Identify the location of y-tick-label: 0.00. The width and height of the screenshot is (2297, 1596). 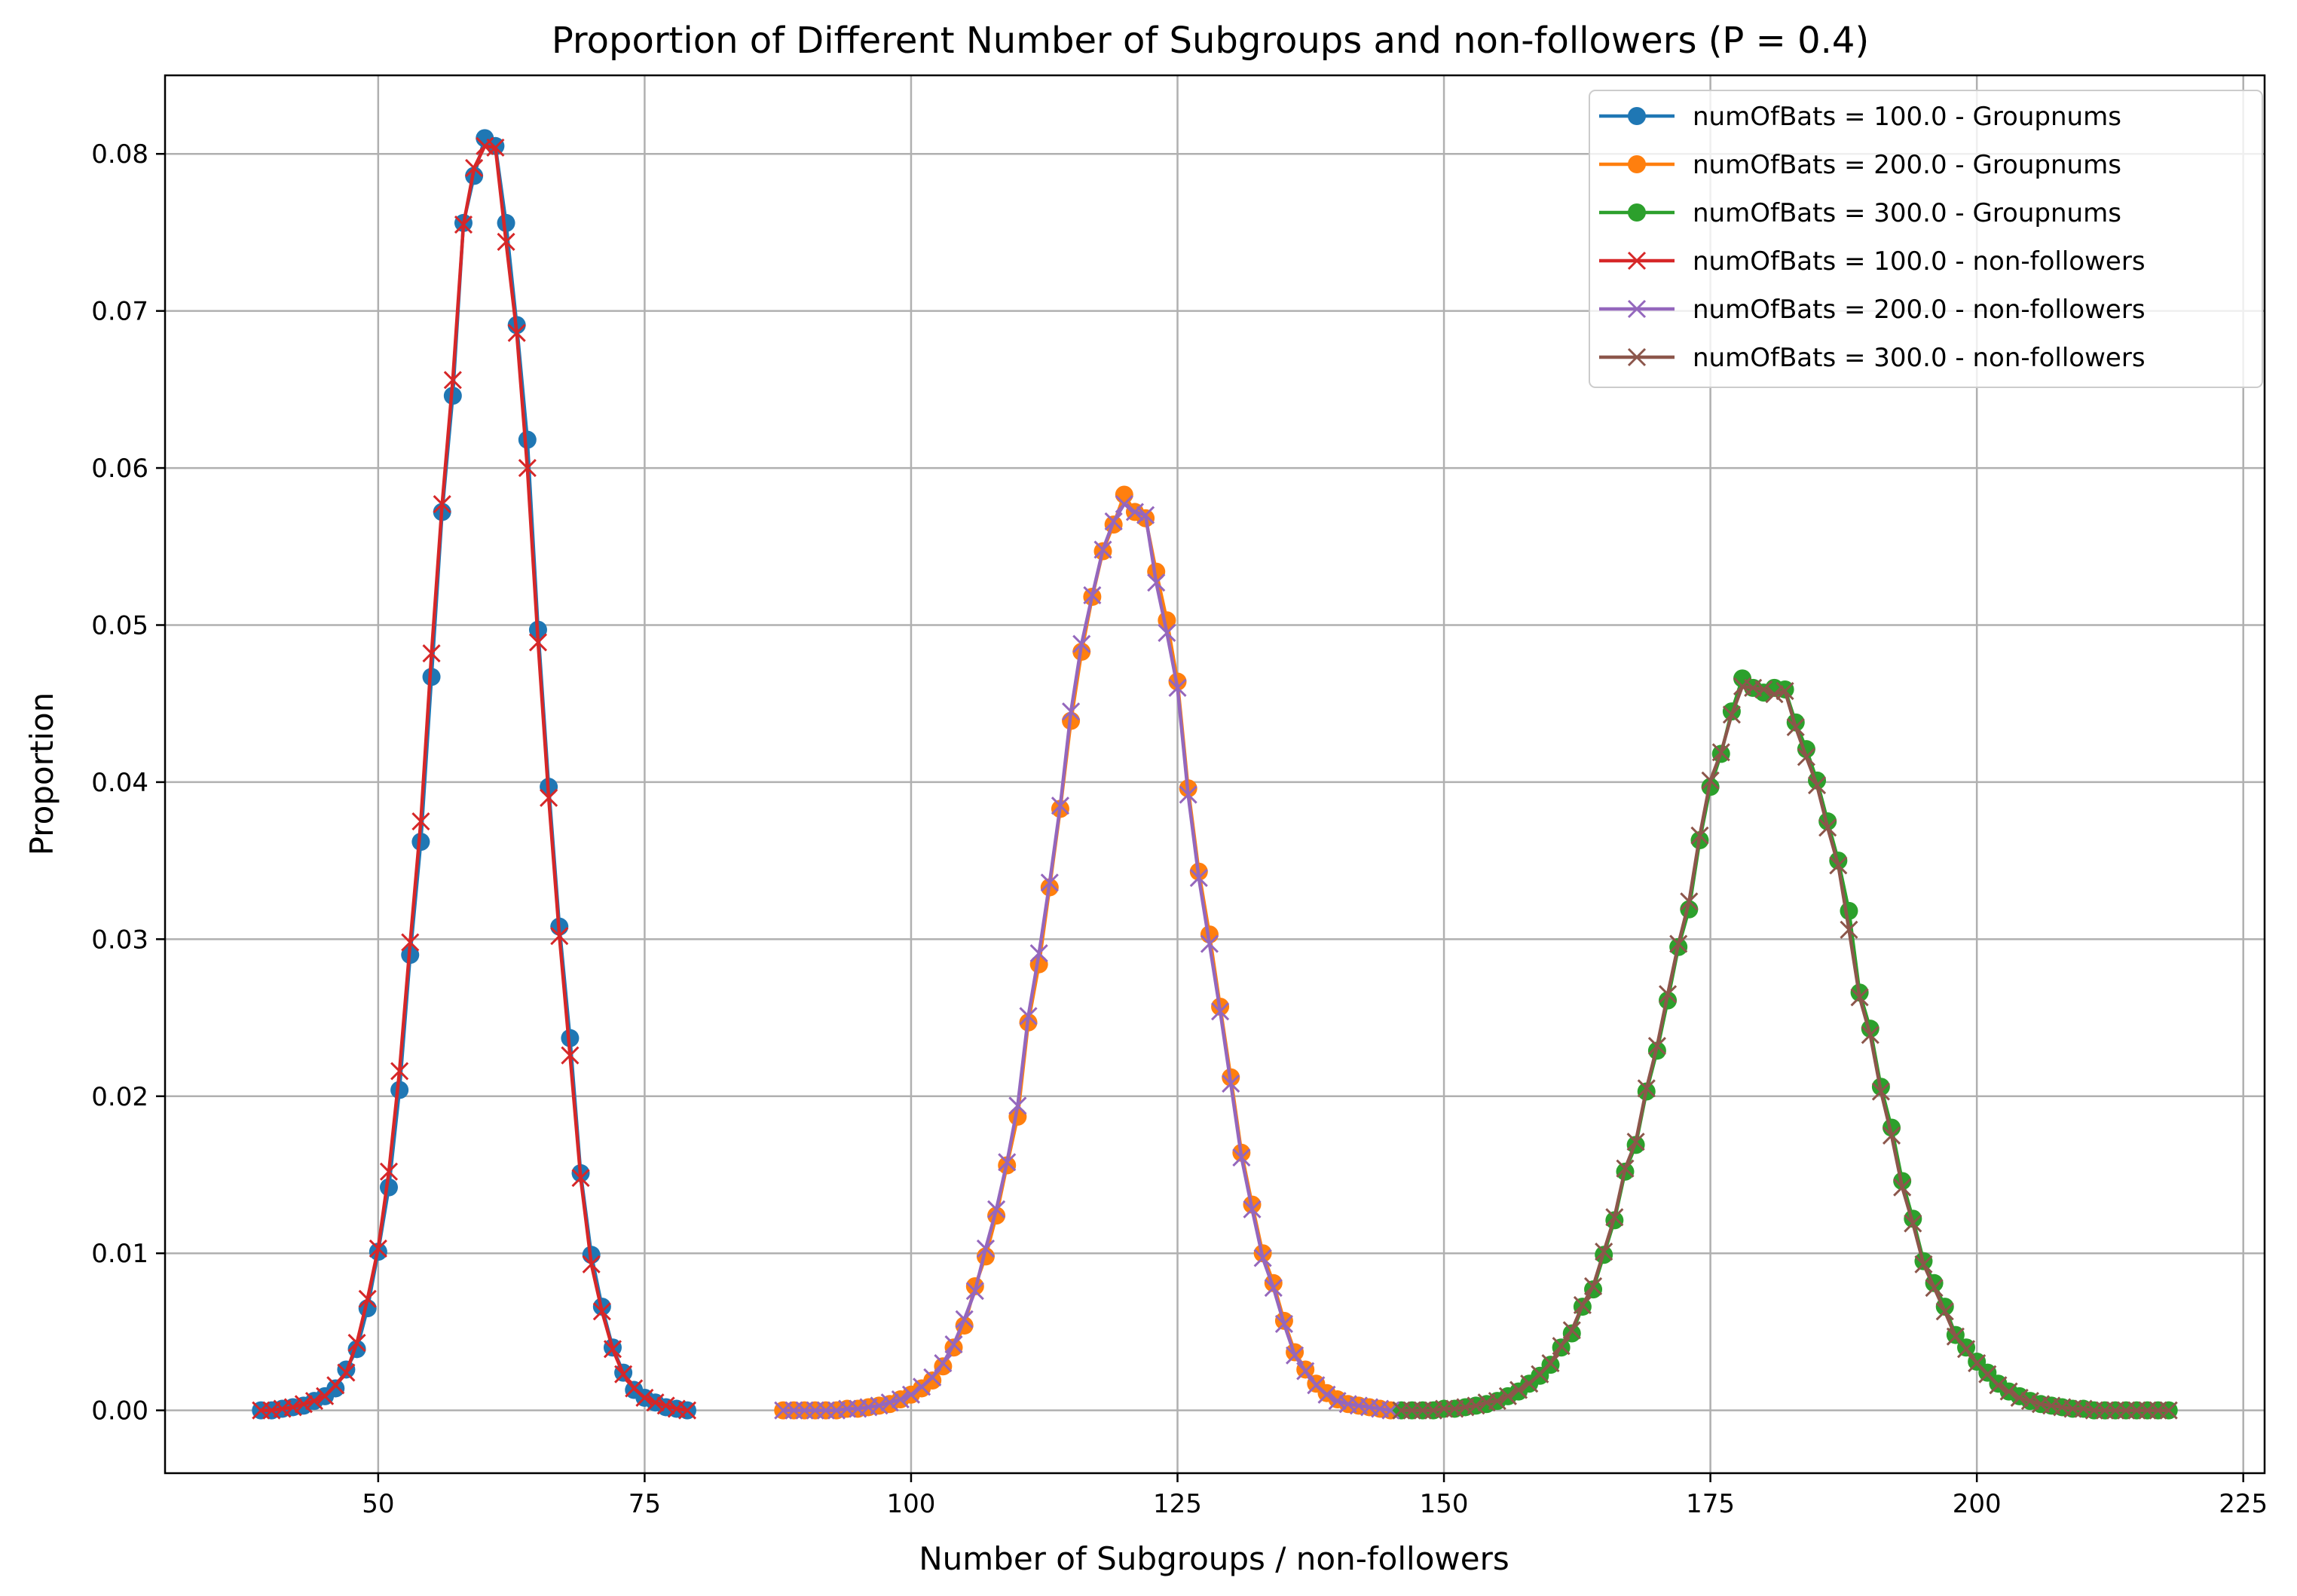
(119, 1411).